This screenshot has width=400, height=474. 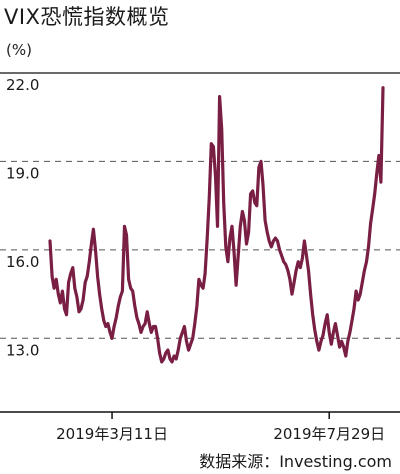 I want to click on data-source-note: 数据来源：Investing.com, so click(x=295, y=461).